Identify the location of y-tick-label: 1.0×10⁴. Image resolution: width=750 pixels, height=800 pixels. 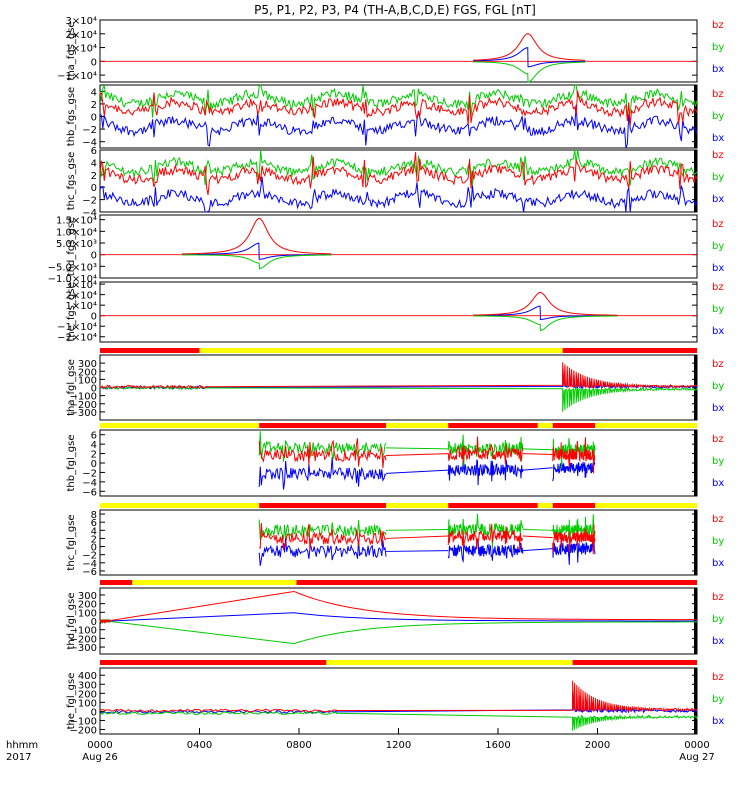
(76, 232).